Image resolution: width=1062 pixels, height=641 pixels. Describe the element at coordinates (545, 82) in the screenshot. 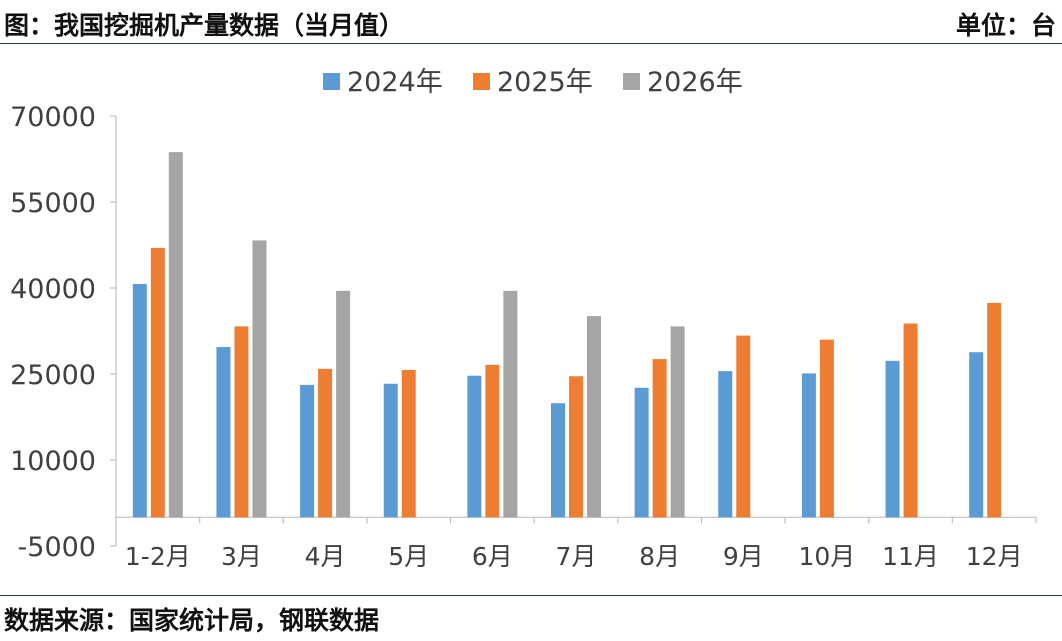

I see `legend-label: 2025年` at that location.